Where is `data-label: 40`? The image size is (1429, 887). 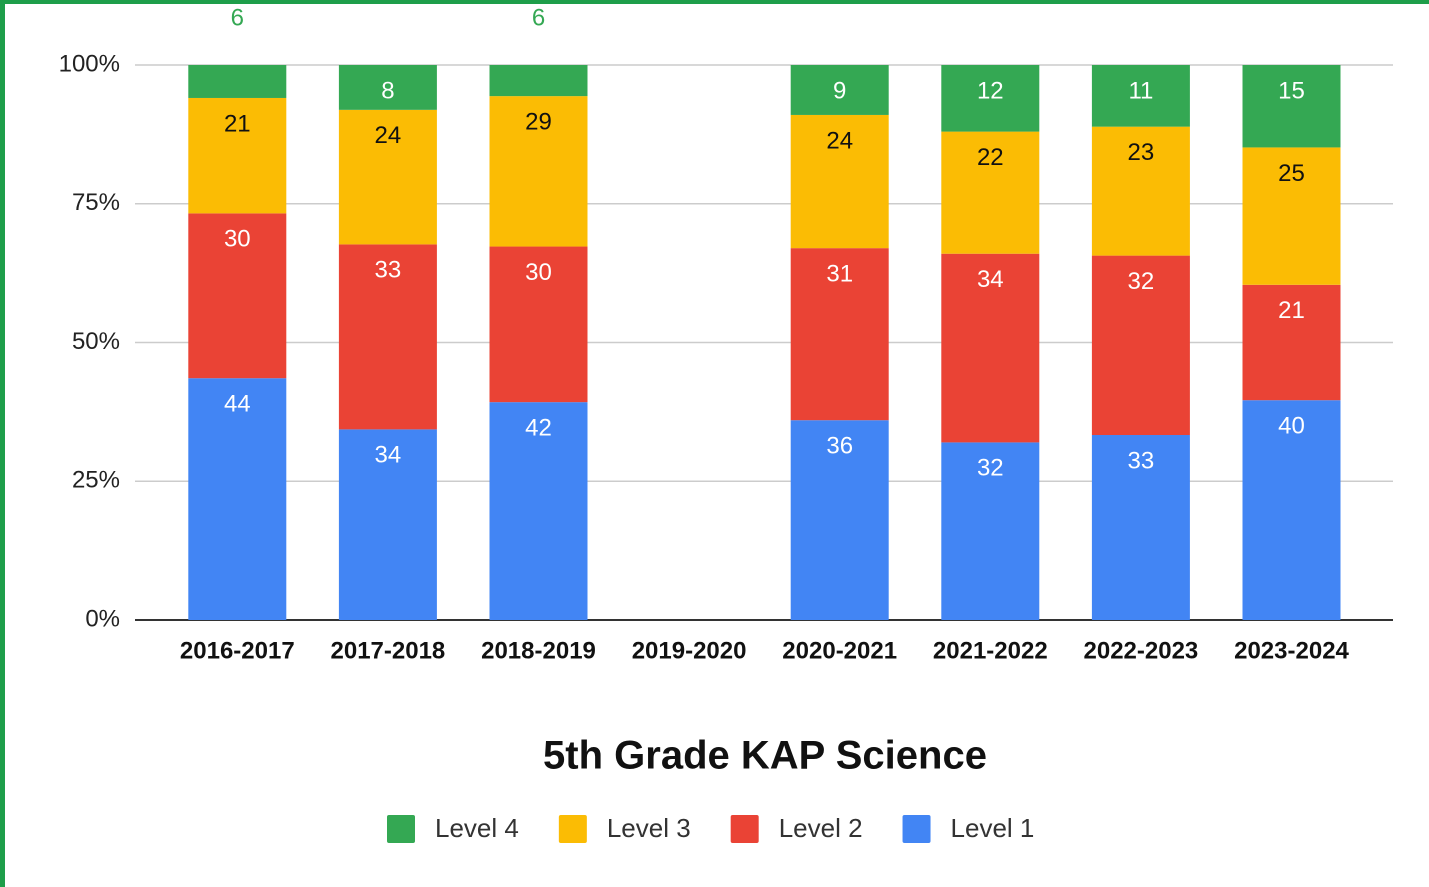 data-label: 40 is located at coordinates (1291, 426).